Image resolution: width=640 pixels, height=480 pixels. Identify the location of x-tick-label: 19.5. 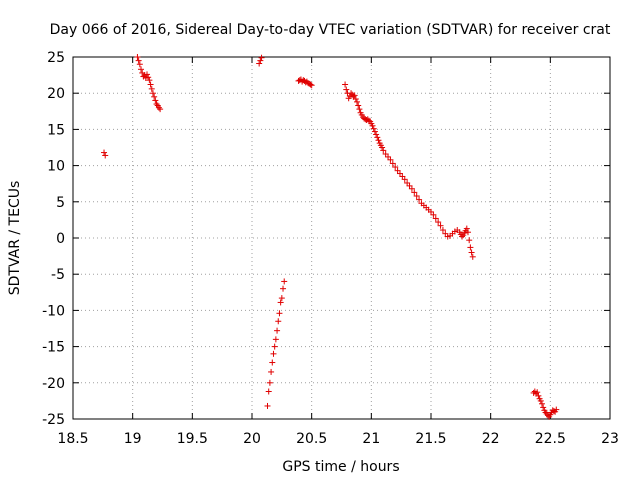
(192, 439).